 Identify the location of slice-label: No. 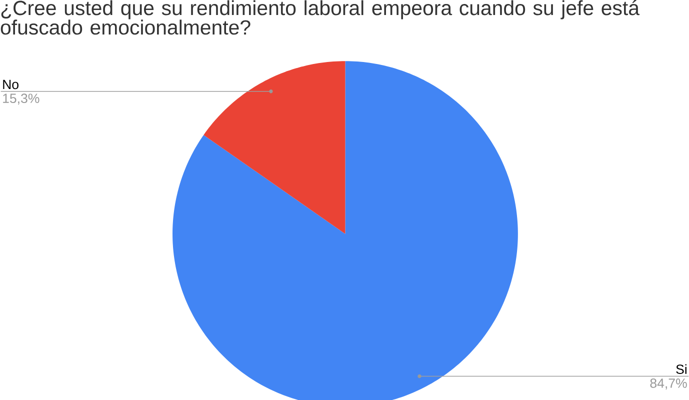
(10, 84).